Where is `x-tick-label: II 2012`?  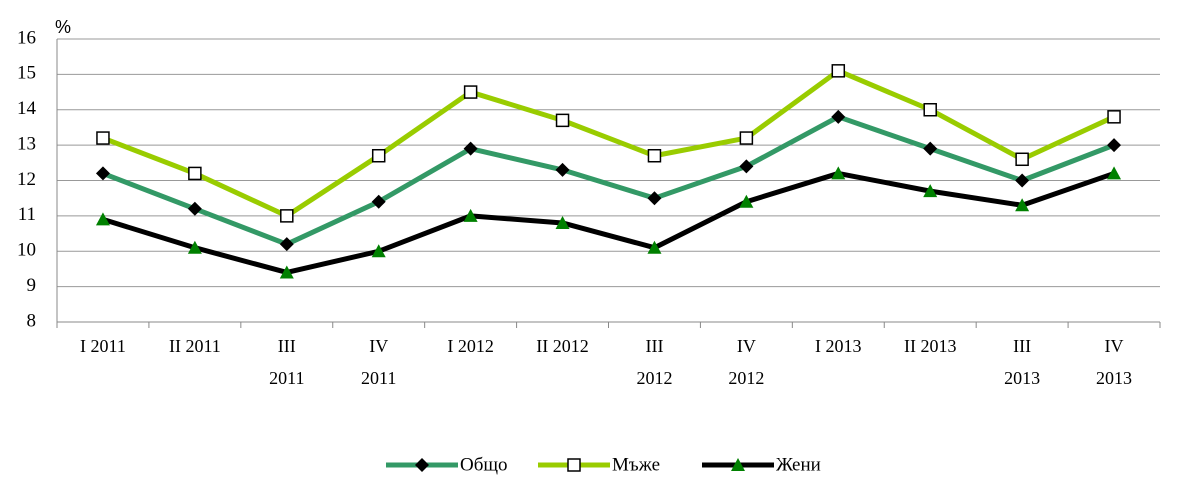 x-tick-label: II 2012 is located at coordinates (562, 346).